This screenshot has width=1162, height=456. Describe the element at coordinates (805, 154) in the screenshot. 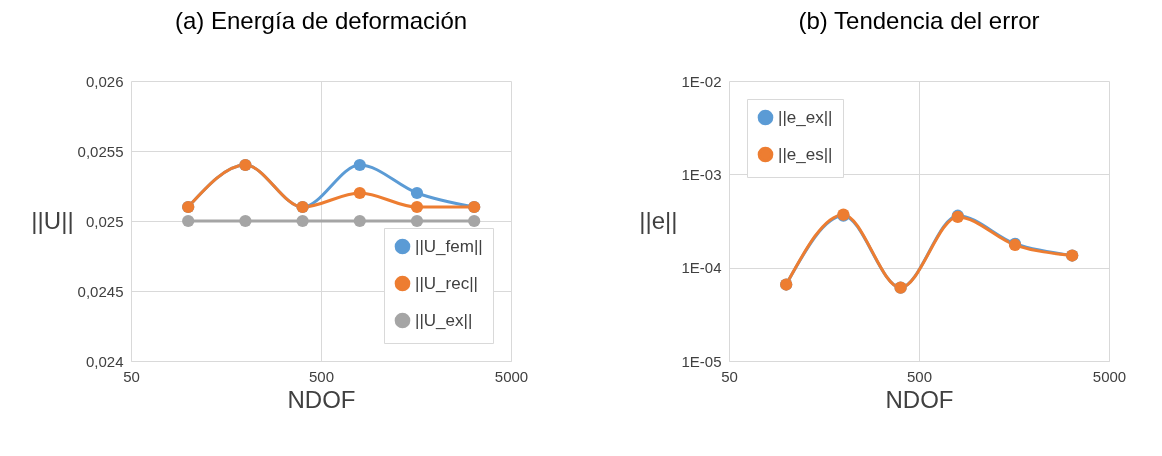

I see `legend-label: ||e_es||` at that location.